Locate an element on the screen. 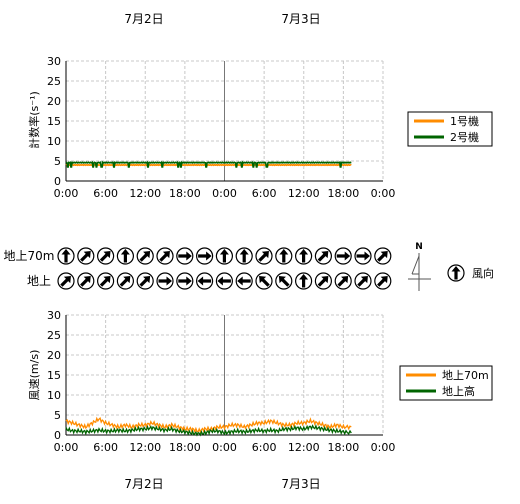  wind-speed-legend: 地上70m 地上高 is located at coordinates (446, 383).